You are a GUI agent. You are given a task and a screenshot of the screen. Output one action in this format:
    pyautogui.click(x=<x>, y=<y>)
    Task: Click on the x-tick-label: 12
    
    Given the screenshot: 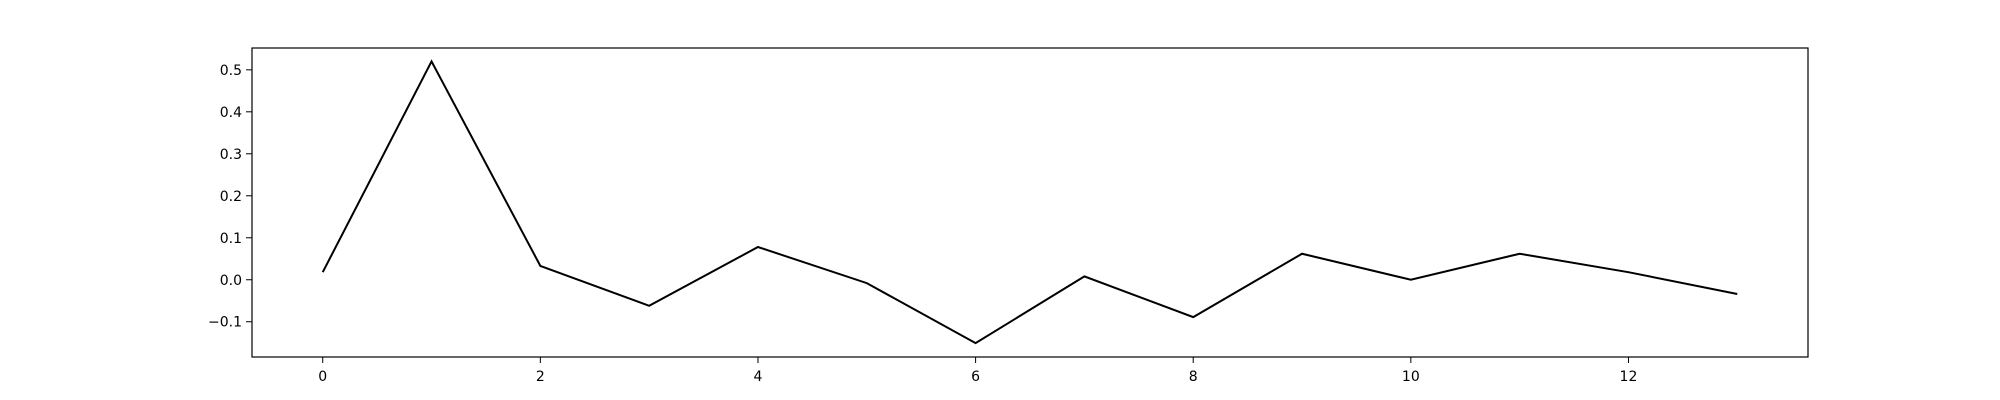 What is the action you would take?
    pyautogui.click(x=1629, y=377)
    